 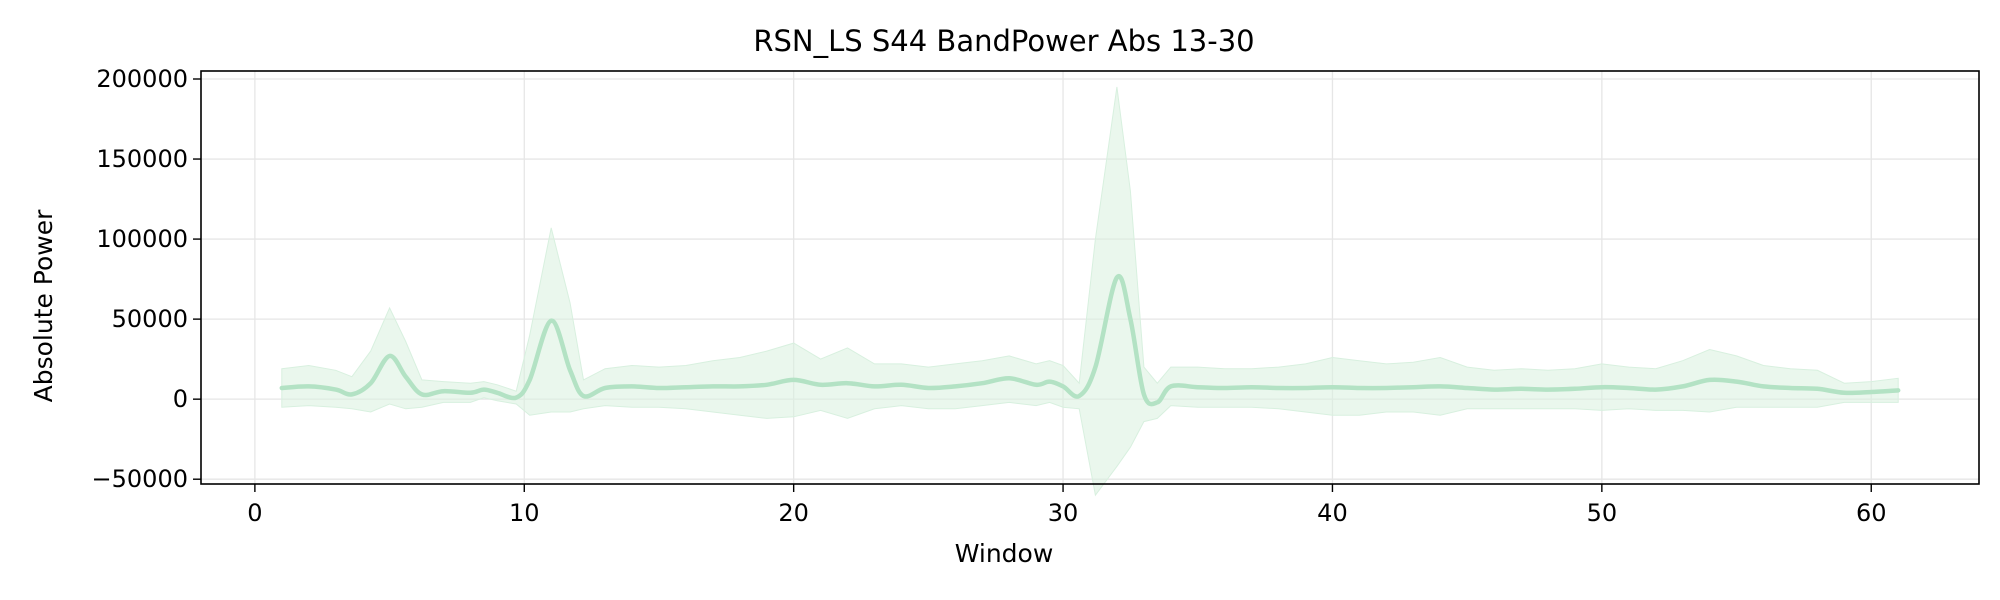 I want to click on x-tick-label: 20, so click(x=793, y=513).